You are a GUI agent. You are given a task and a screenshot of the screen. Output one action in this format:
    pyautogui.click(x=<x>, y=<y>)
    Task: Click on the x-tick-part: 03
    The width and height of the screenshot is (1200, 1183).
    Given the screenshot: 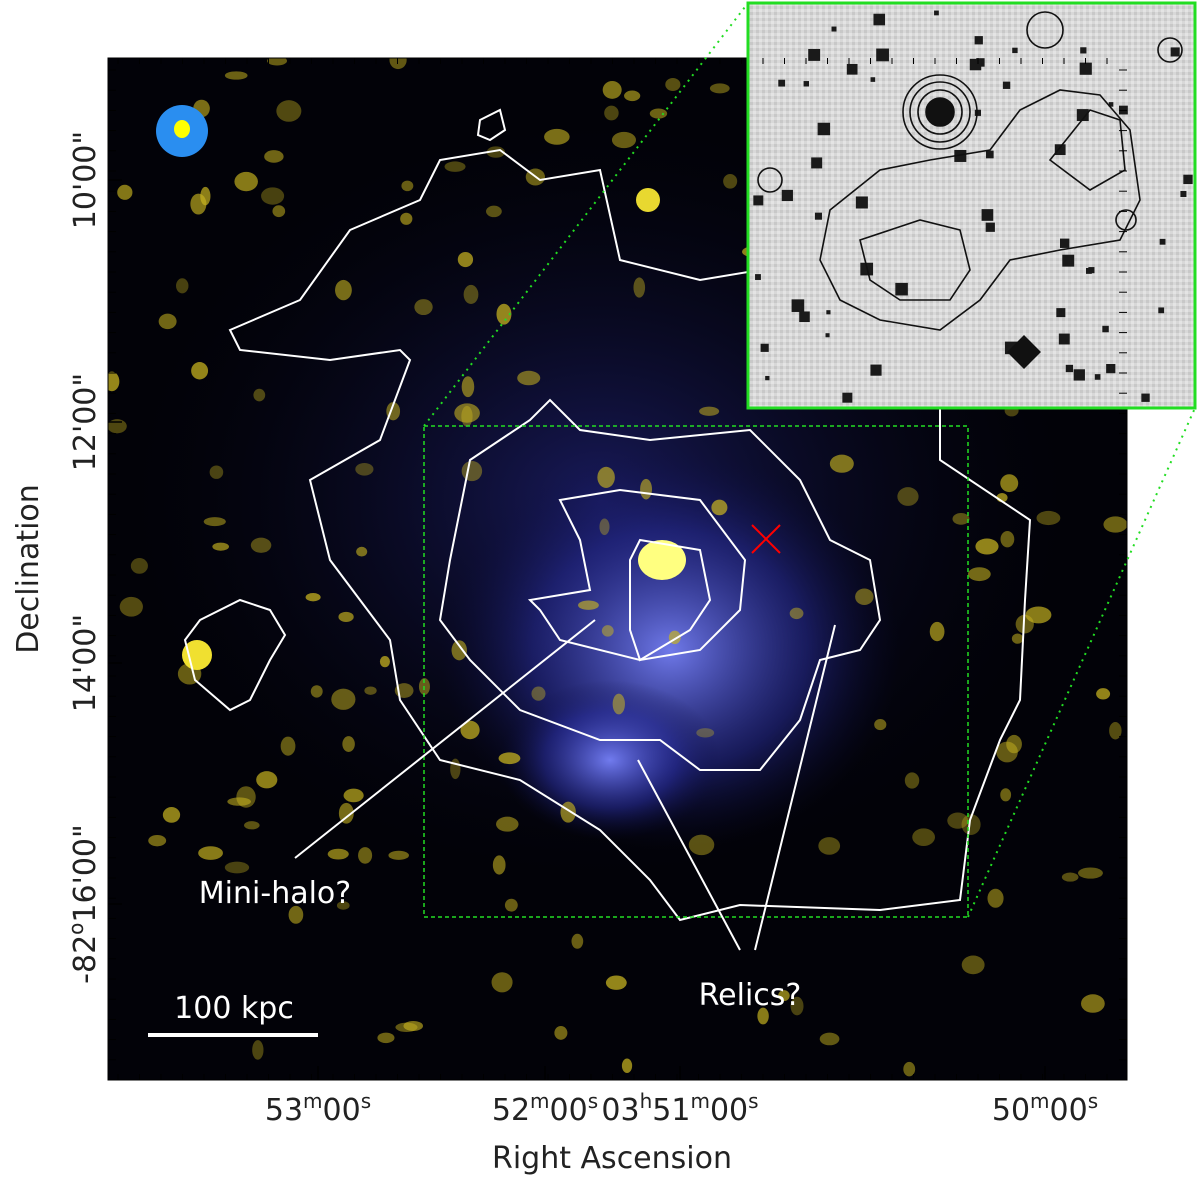 What is the action you would take?
    pyautogui.click(x=620, y=1110)
    